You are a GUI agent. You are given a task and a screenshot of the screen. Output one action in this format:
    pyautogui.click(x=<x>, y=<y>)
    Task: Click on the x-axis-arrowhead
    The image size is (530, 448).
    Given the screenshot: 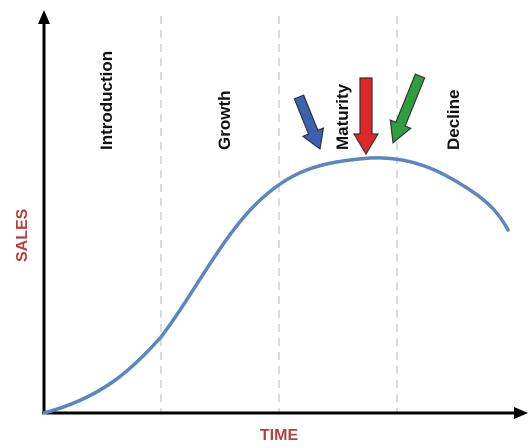 What is the action you would take?
    pyautogui.click(x=521, y=413)
    